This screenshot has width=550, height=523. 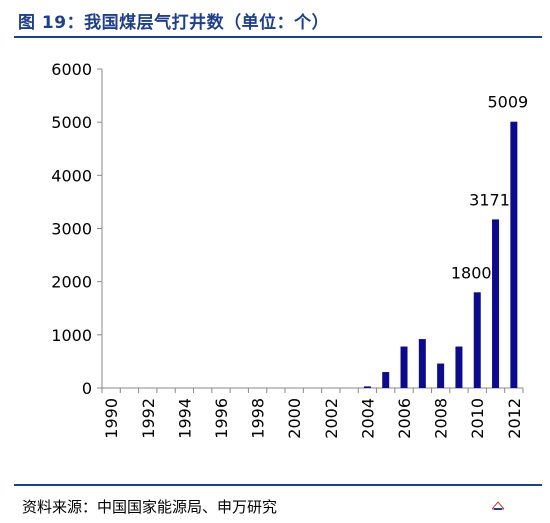 What do you see at coordinates (459, 367) in the screenshot?
I see `bar-2009` at bounding box center [459, 367].